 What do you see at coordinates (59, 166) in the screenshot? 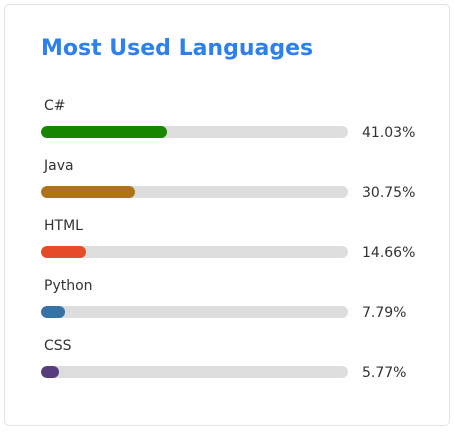
I see `language-name: Java` at bounding box center [59, 166].